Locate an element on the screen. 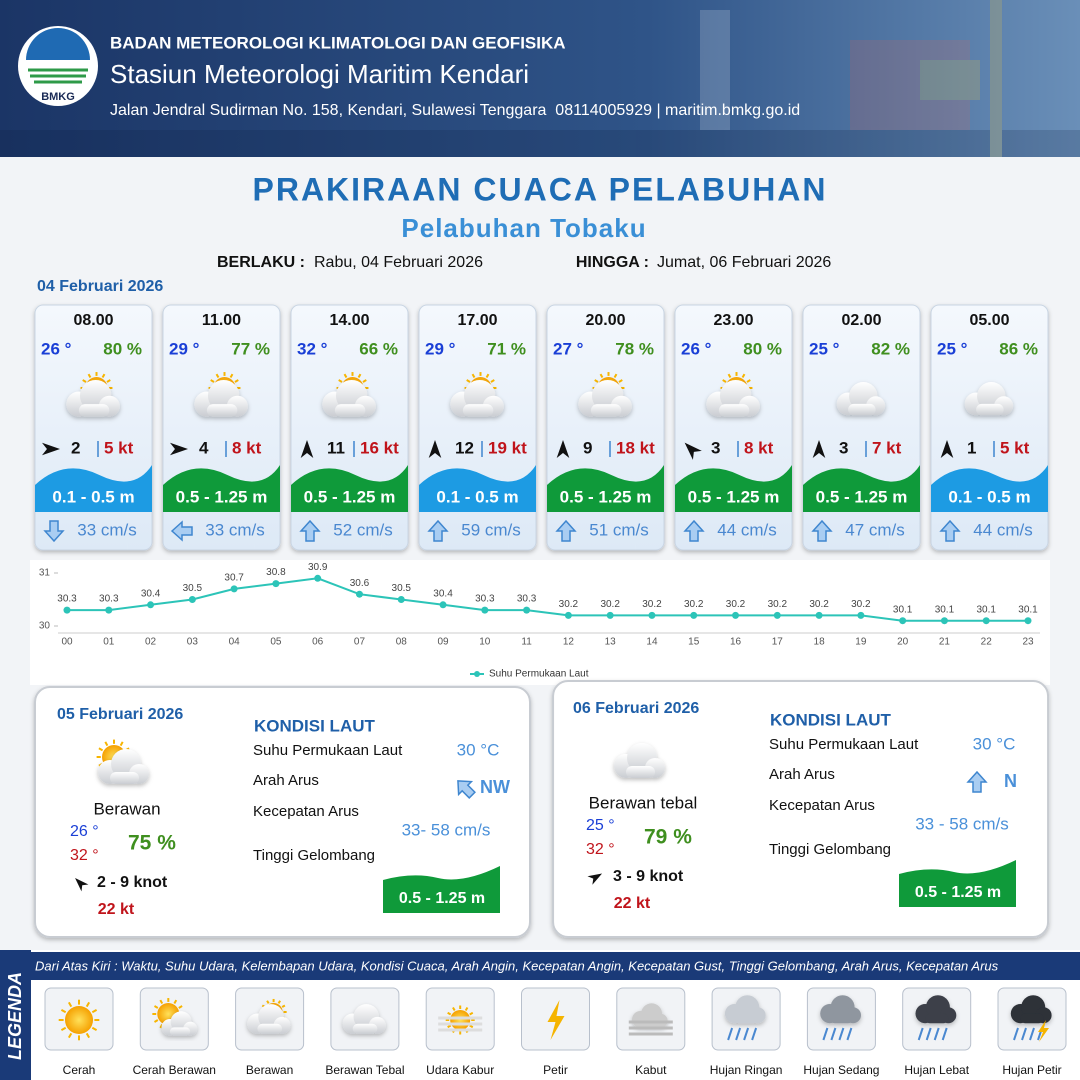 This screenshot has width=1080, height=1080. humidity: 71 % is located at coordinates (506, 348).